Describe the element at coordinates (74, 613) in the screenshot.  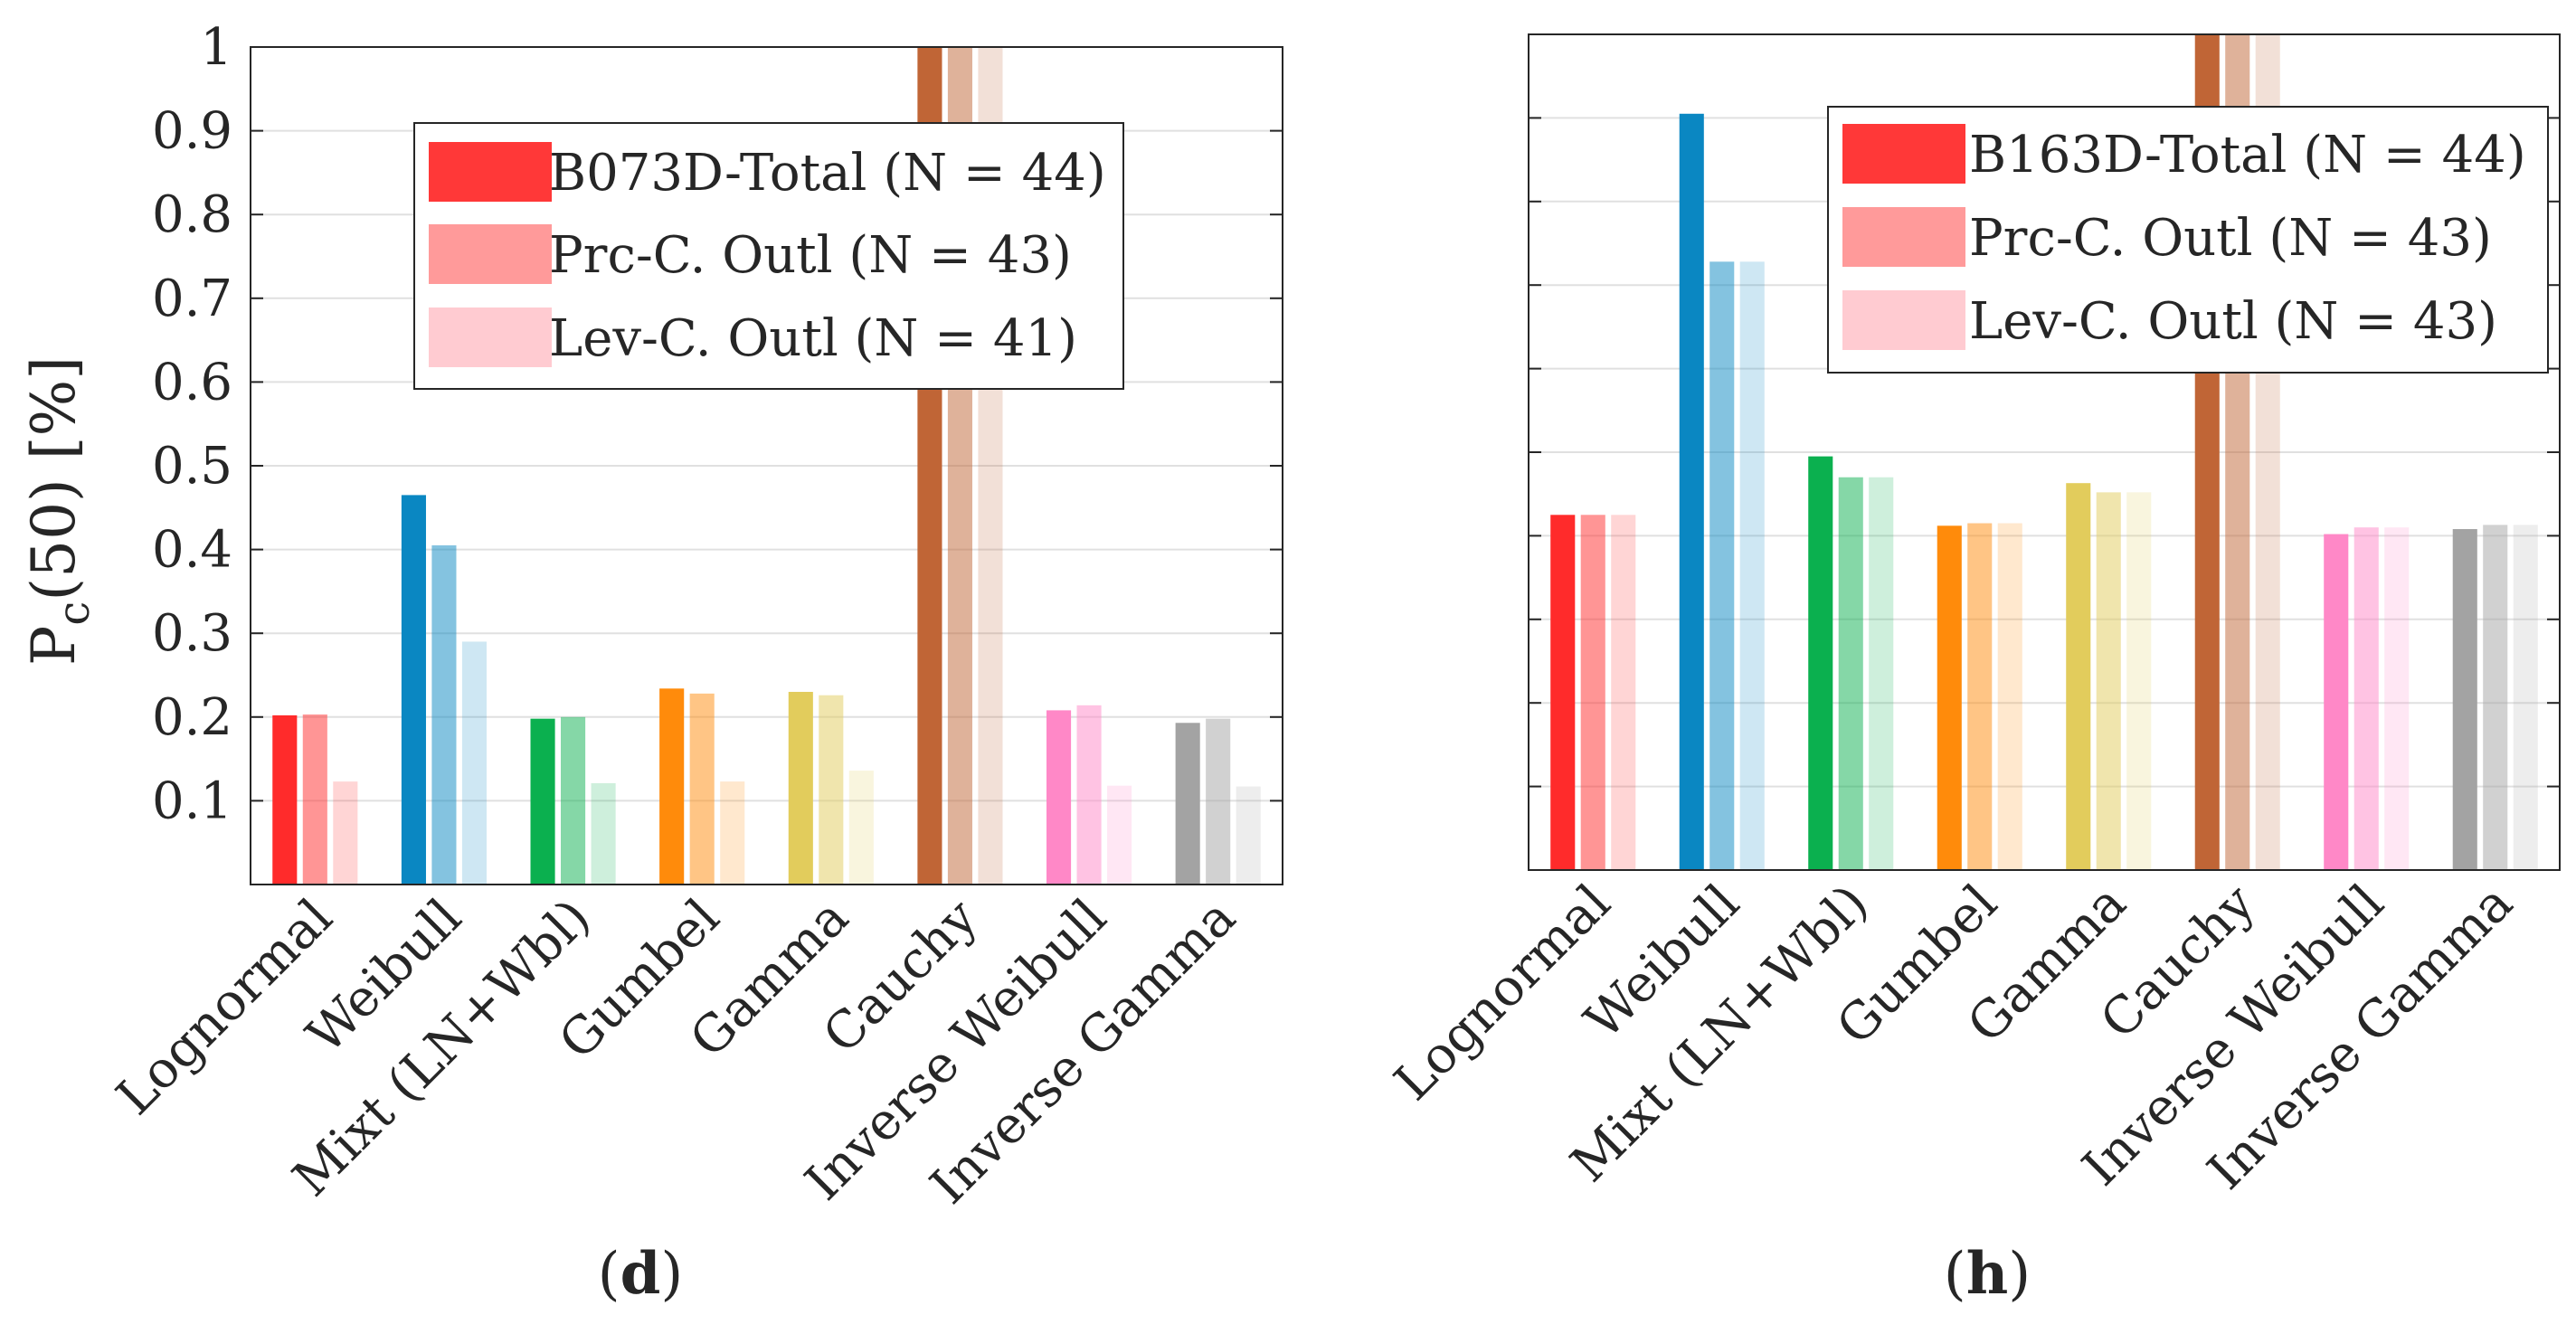
I see `y-axis-label-sub: c` at that location.